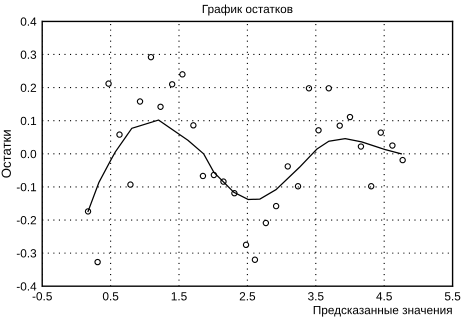 The height and width of the screenshot is (329, 469). What do you see at coordinates (26, 253) in the screenshot?
I see `y-tick-label: -0.3` at bounding box center [26, 253].